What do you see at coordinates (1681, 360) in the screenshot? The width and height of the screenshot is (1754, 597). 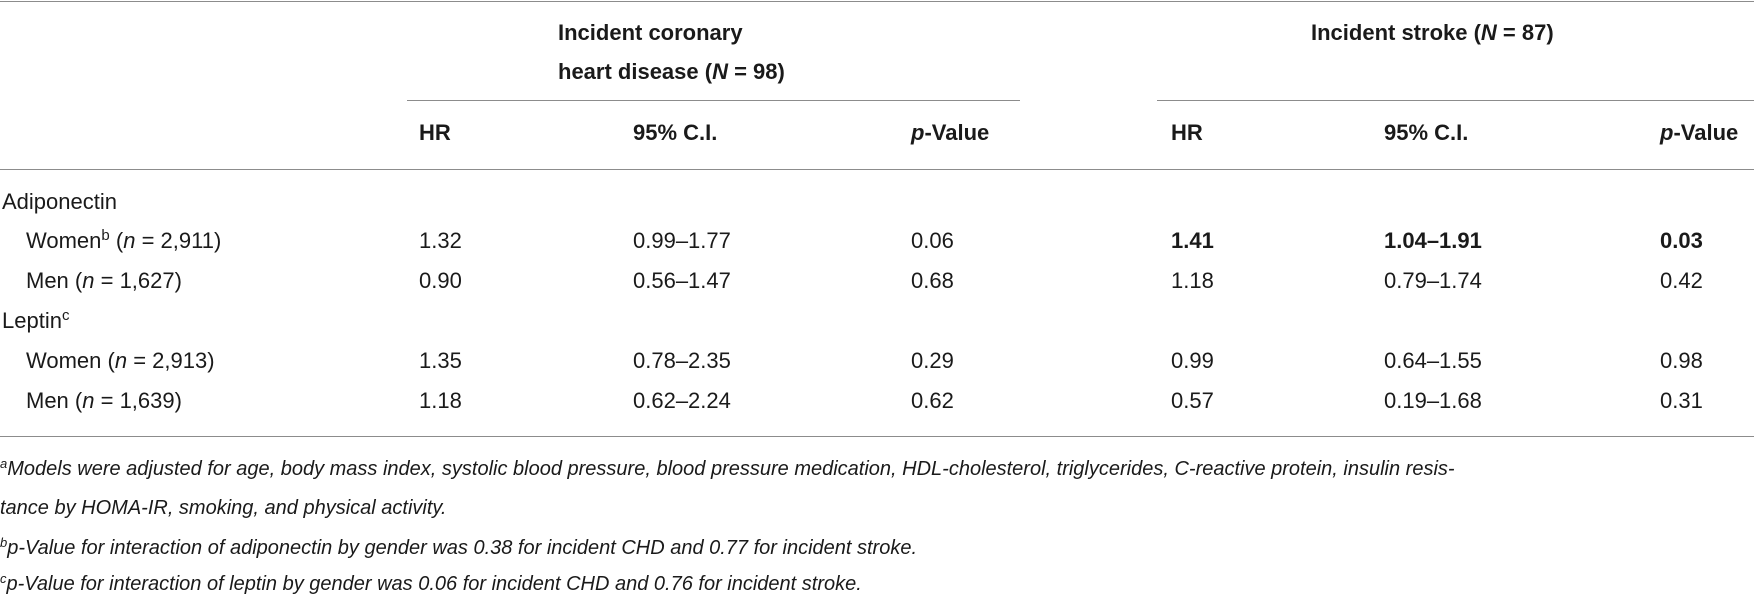 I see `stroke-p-cell: 0.98` at bounding box center [1681, 360].